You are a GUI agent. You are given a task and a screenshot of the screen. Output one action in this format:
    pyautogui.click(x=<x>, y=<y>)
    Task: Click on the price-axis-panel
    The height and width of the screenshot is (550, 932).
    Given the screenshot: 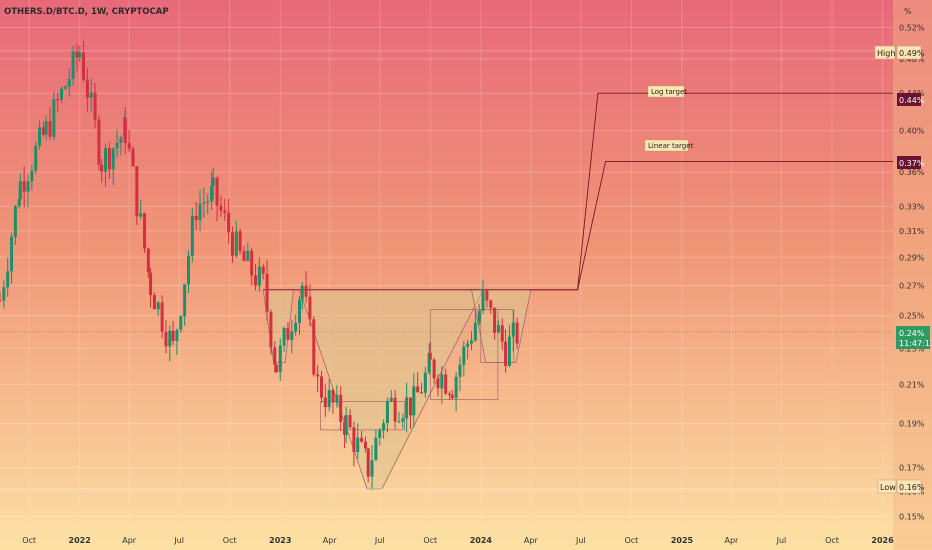 What is the action you would take?
    pyautogui.click(x=912, y=275)
    